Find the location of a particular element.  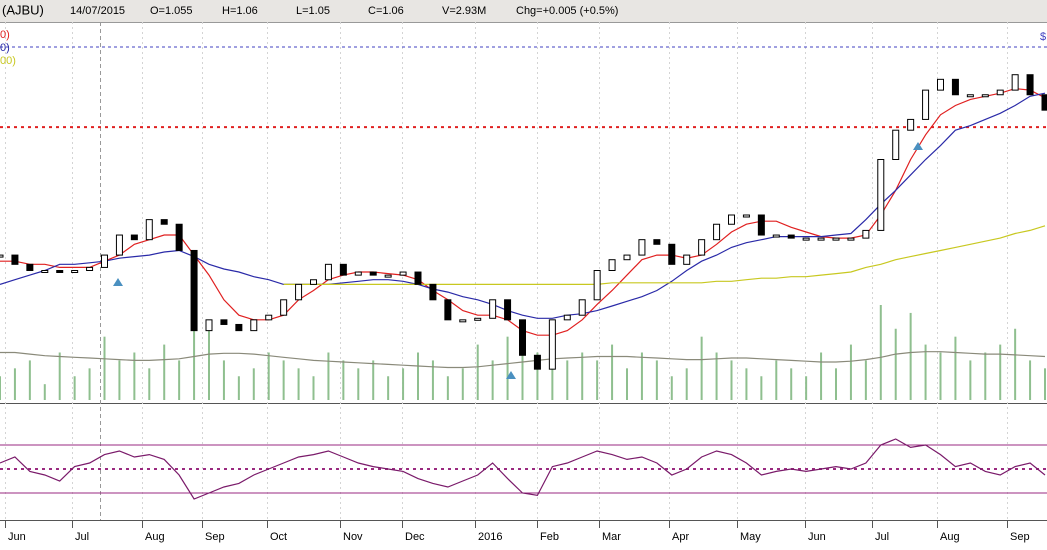

x-tick-label: Aug is located at coordinates (155, 537).